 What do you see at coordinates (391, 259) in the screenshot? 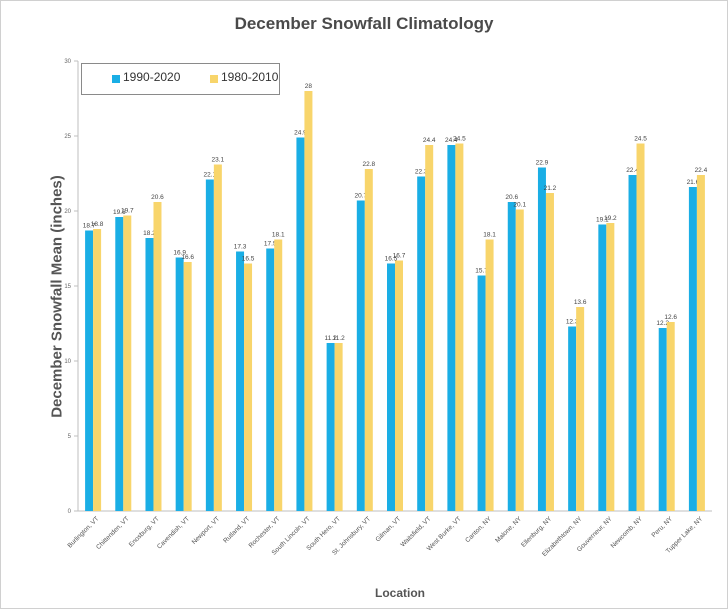
I see `bar-value-label: 16.5` at bounding box center [391, 259].